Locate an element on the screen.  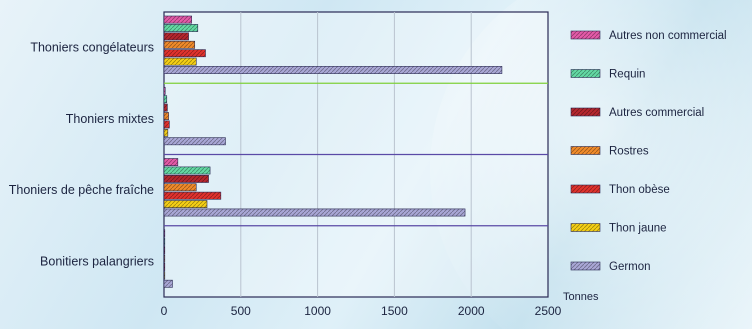
legend-label: Requin is located at coordinates (627, 75).